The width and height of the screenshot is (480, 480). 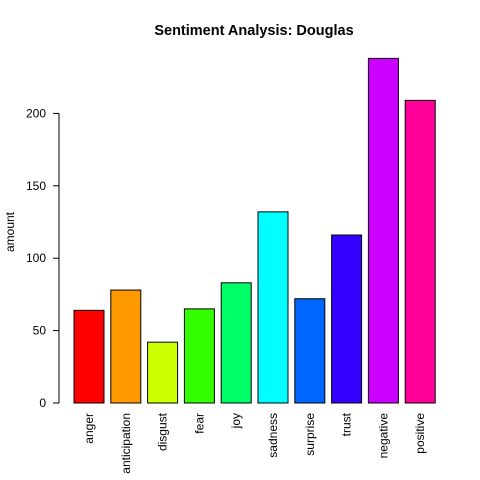 I want to click on y-axis: 0 50 100 150 200, so click(x=43, y=258).